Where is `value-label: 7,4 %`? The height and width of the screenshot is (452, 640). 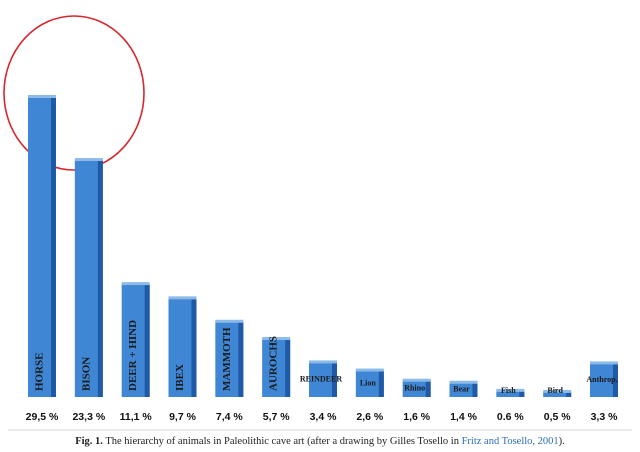 value-label: 7,4 % is located at coordinates (230, 417).